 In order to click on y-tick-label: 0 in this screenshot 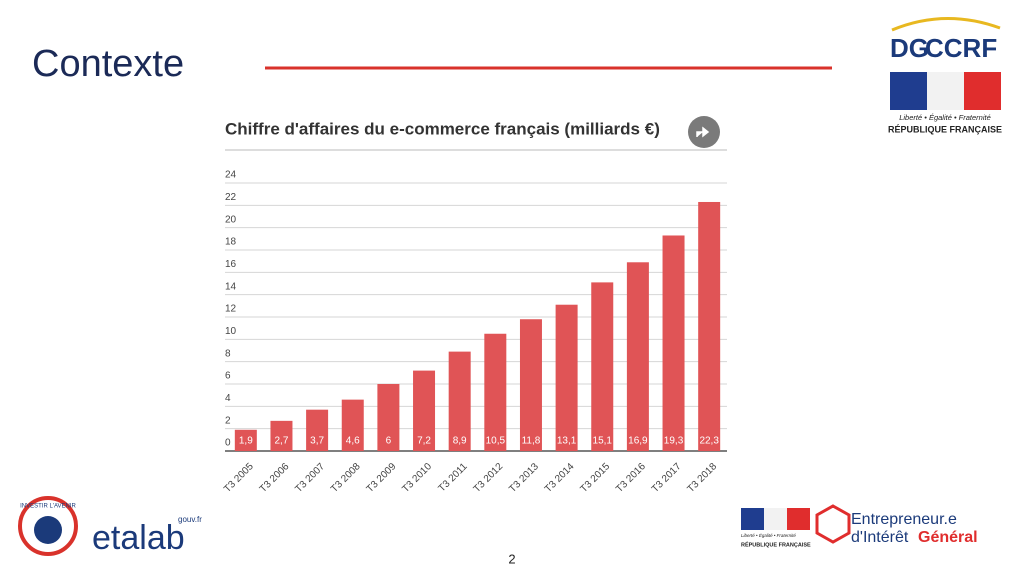, I will do `click(228, 443)`.